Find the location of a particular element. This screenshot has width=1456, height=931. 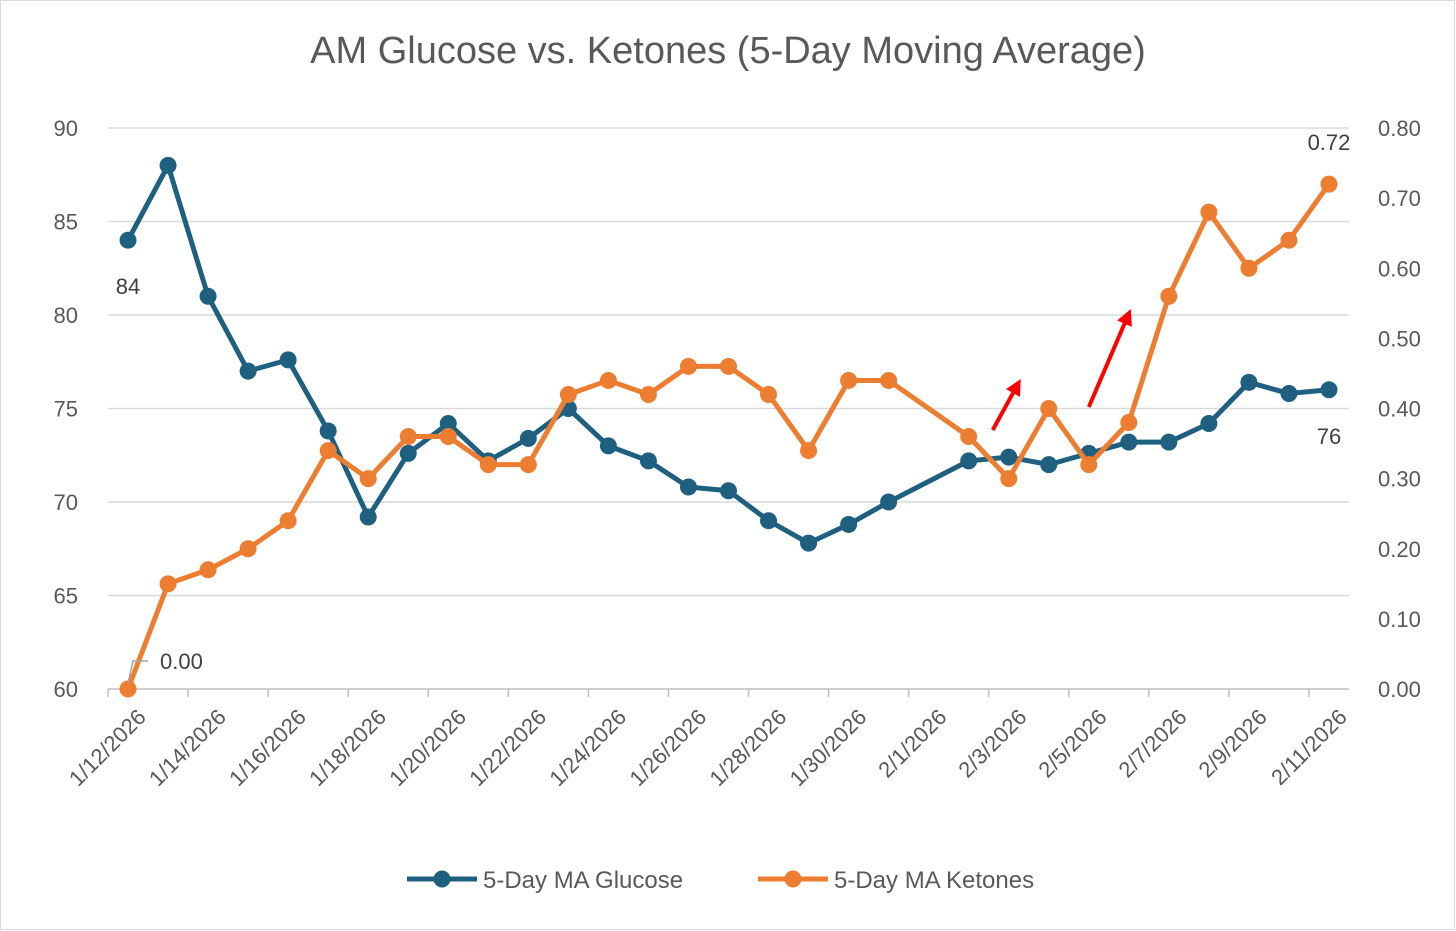

y-right-tick-label: 0.30 is located at coordinates (1399, 479).